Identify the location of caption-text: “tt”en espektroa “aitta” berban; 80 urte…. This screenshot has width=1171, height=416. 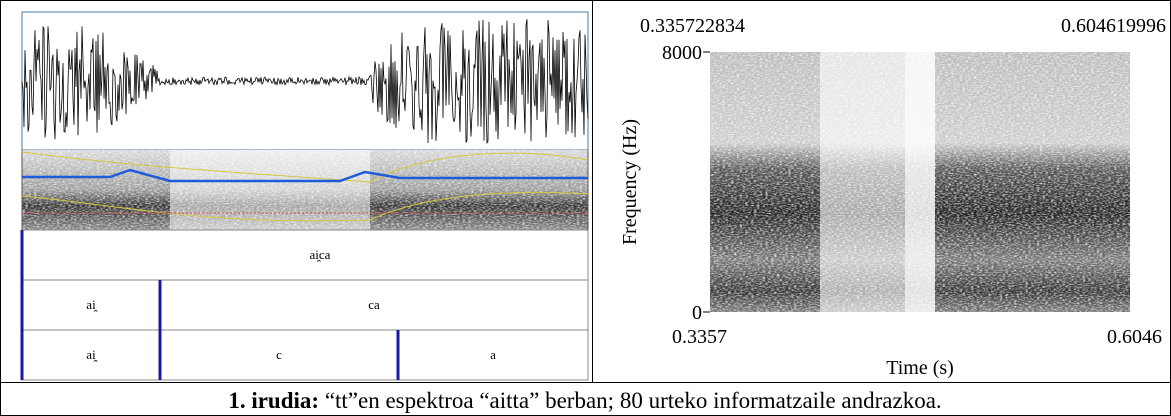
(630, 400).